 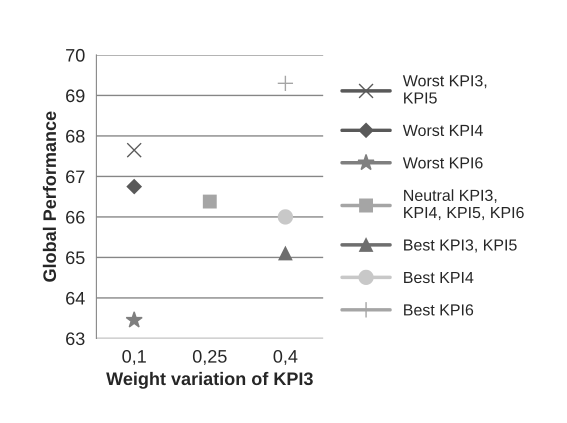 What do you see at coordinates (439, 278) in the screenshot?
I see `legend-label: Best KPI4` at bounding box center [439, 278].